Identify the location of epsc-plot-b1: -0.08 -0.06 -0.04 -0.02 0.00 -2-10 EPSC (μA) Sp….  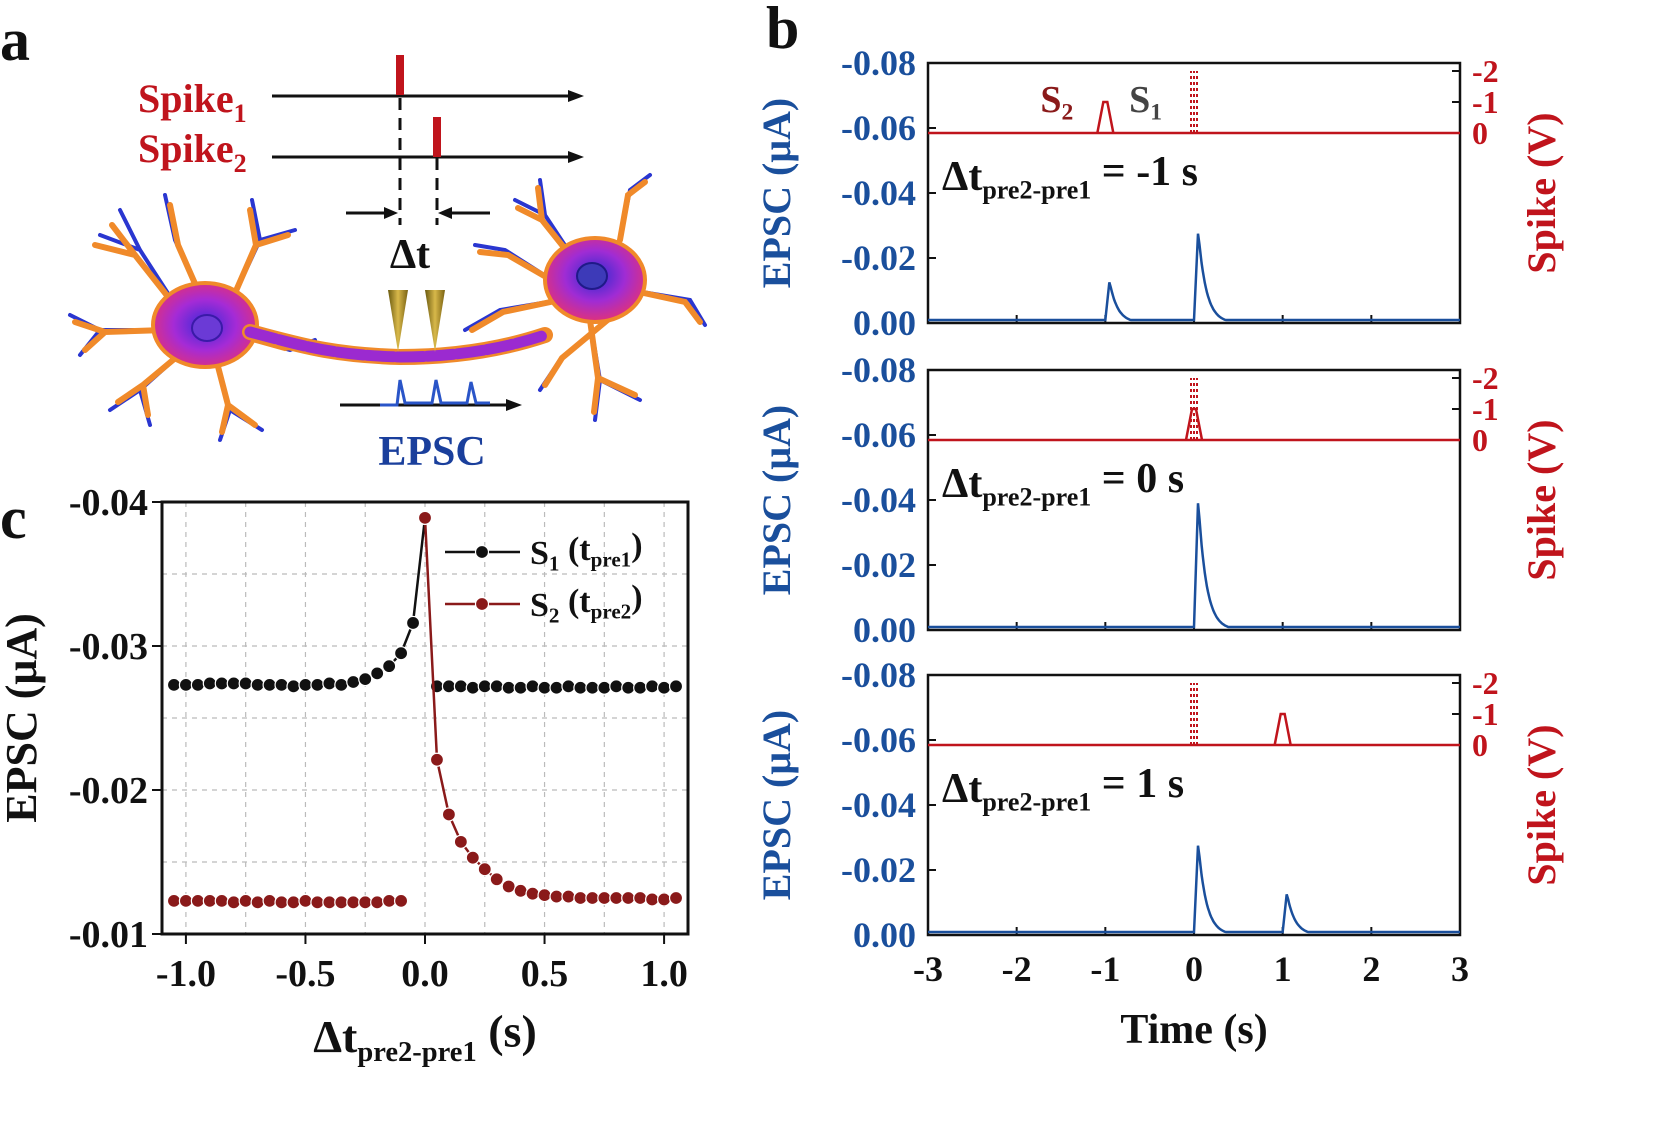
(1159, 193).